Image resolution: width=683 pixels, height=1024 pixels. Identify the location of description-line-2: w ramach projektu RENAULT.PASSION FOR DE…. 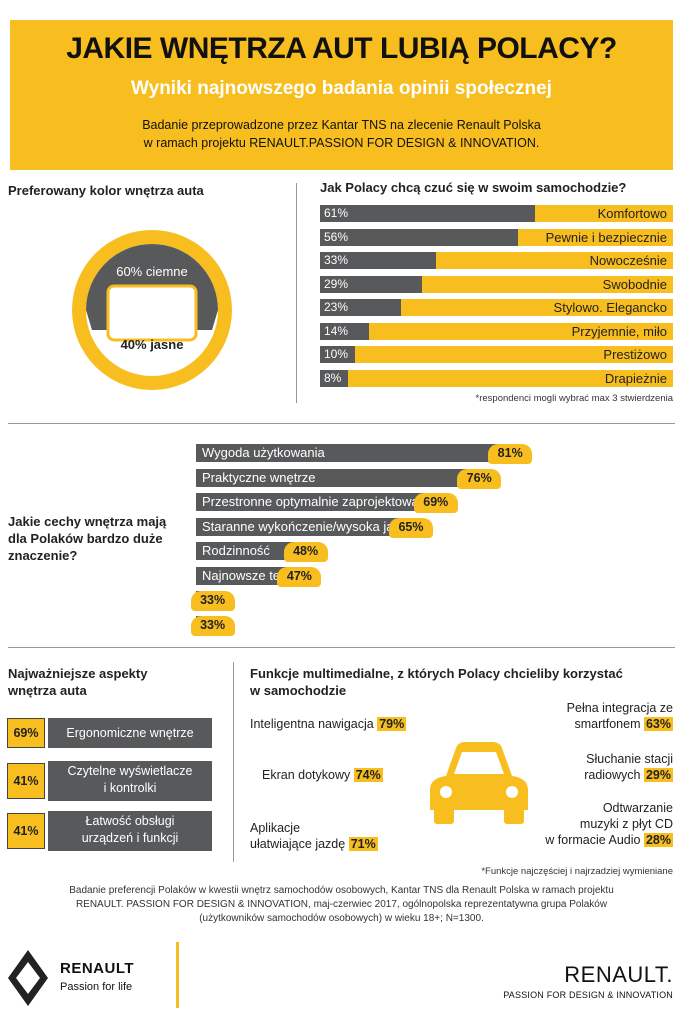
(341, 143).